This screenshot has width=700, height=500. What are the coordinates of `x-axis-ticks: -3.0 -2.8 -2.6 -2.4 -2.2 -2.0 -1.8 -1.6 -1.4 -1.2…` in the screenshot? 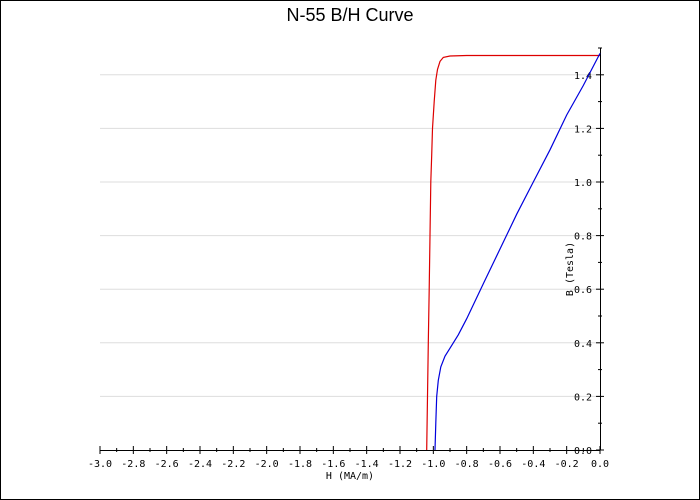 It's located at (348, 458).